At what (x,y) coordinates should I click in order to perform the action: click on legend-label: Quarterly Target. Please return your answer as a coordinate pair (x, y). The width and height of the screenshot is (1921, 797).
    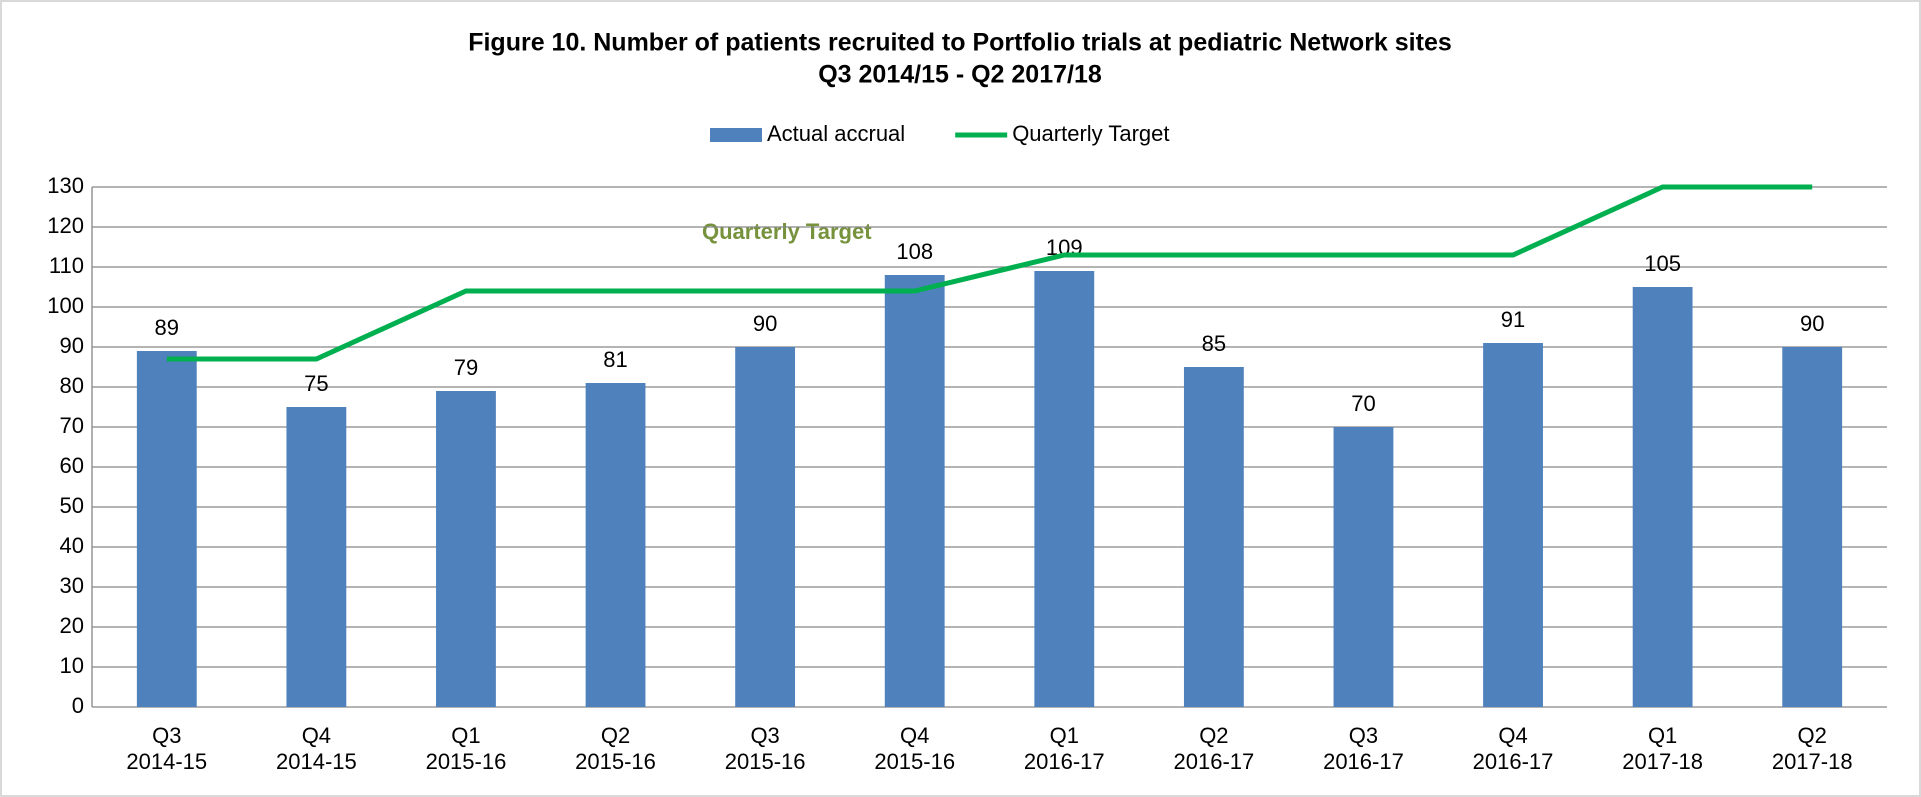
    Looking at the image, I should click on (1090, 133).